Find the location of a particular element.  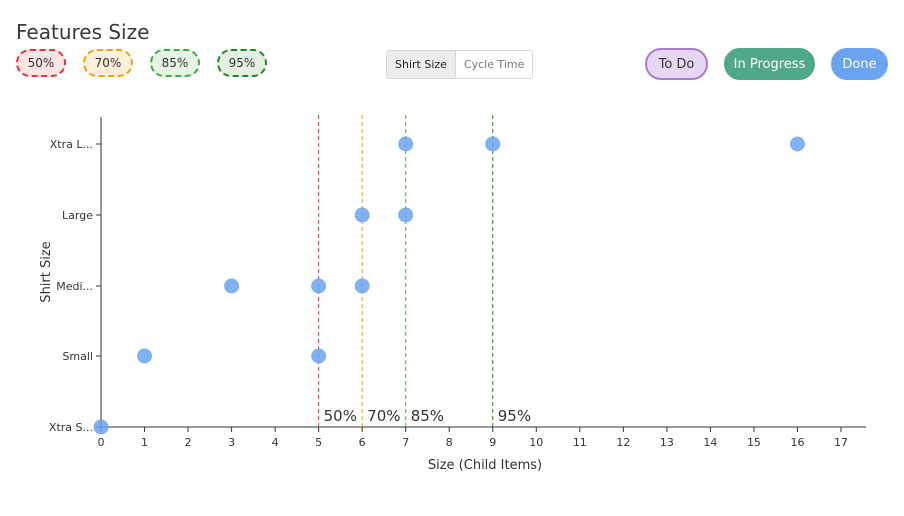

x-tick-label: 13 is located at coordinates (667, 442).